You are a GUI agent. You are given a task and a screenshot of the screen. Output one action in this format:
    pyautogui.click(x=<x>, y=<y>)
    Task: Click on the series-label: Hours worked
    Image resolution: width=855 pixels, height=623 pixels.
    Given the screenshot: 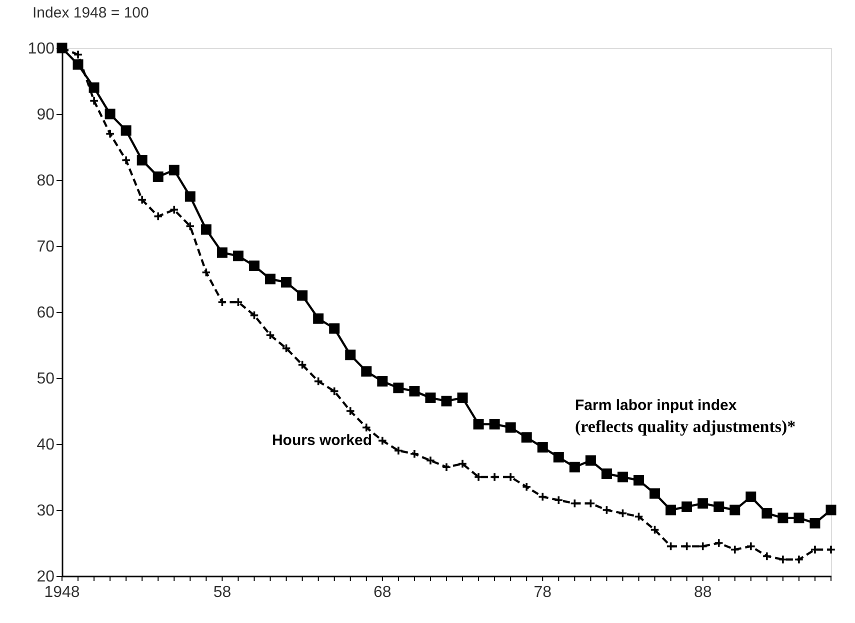 What is the action you would take?
    pyautogui.click(x=322, y=440)
    